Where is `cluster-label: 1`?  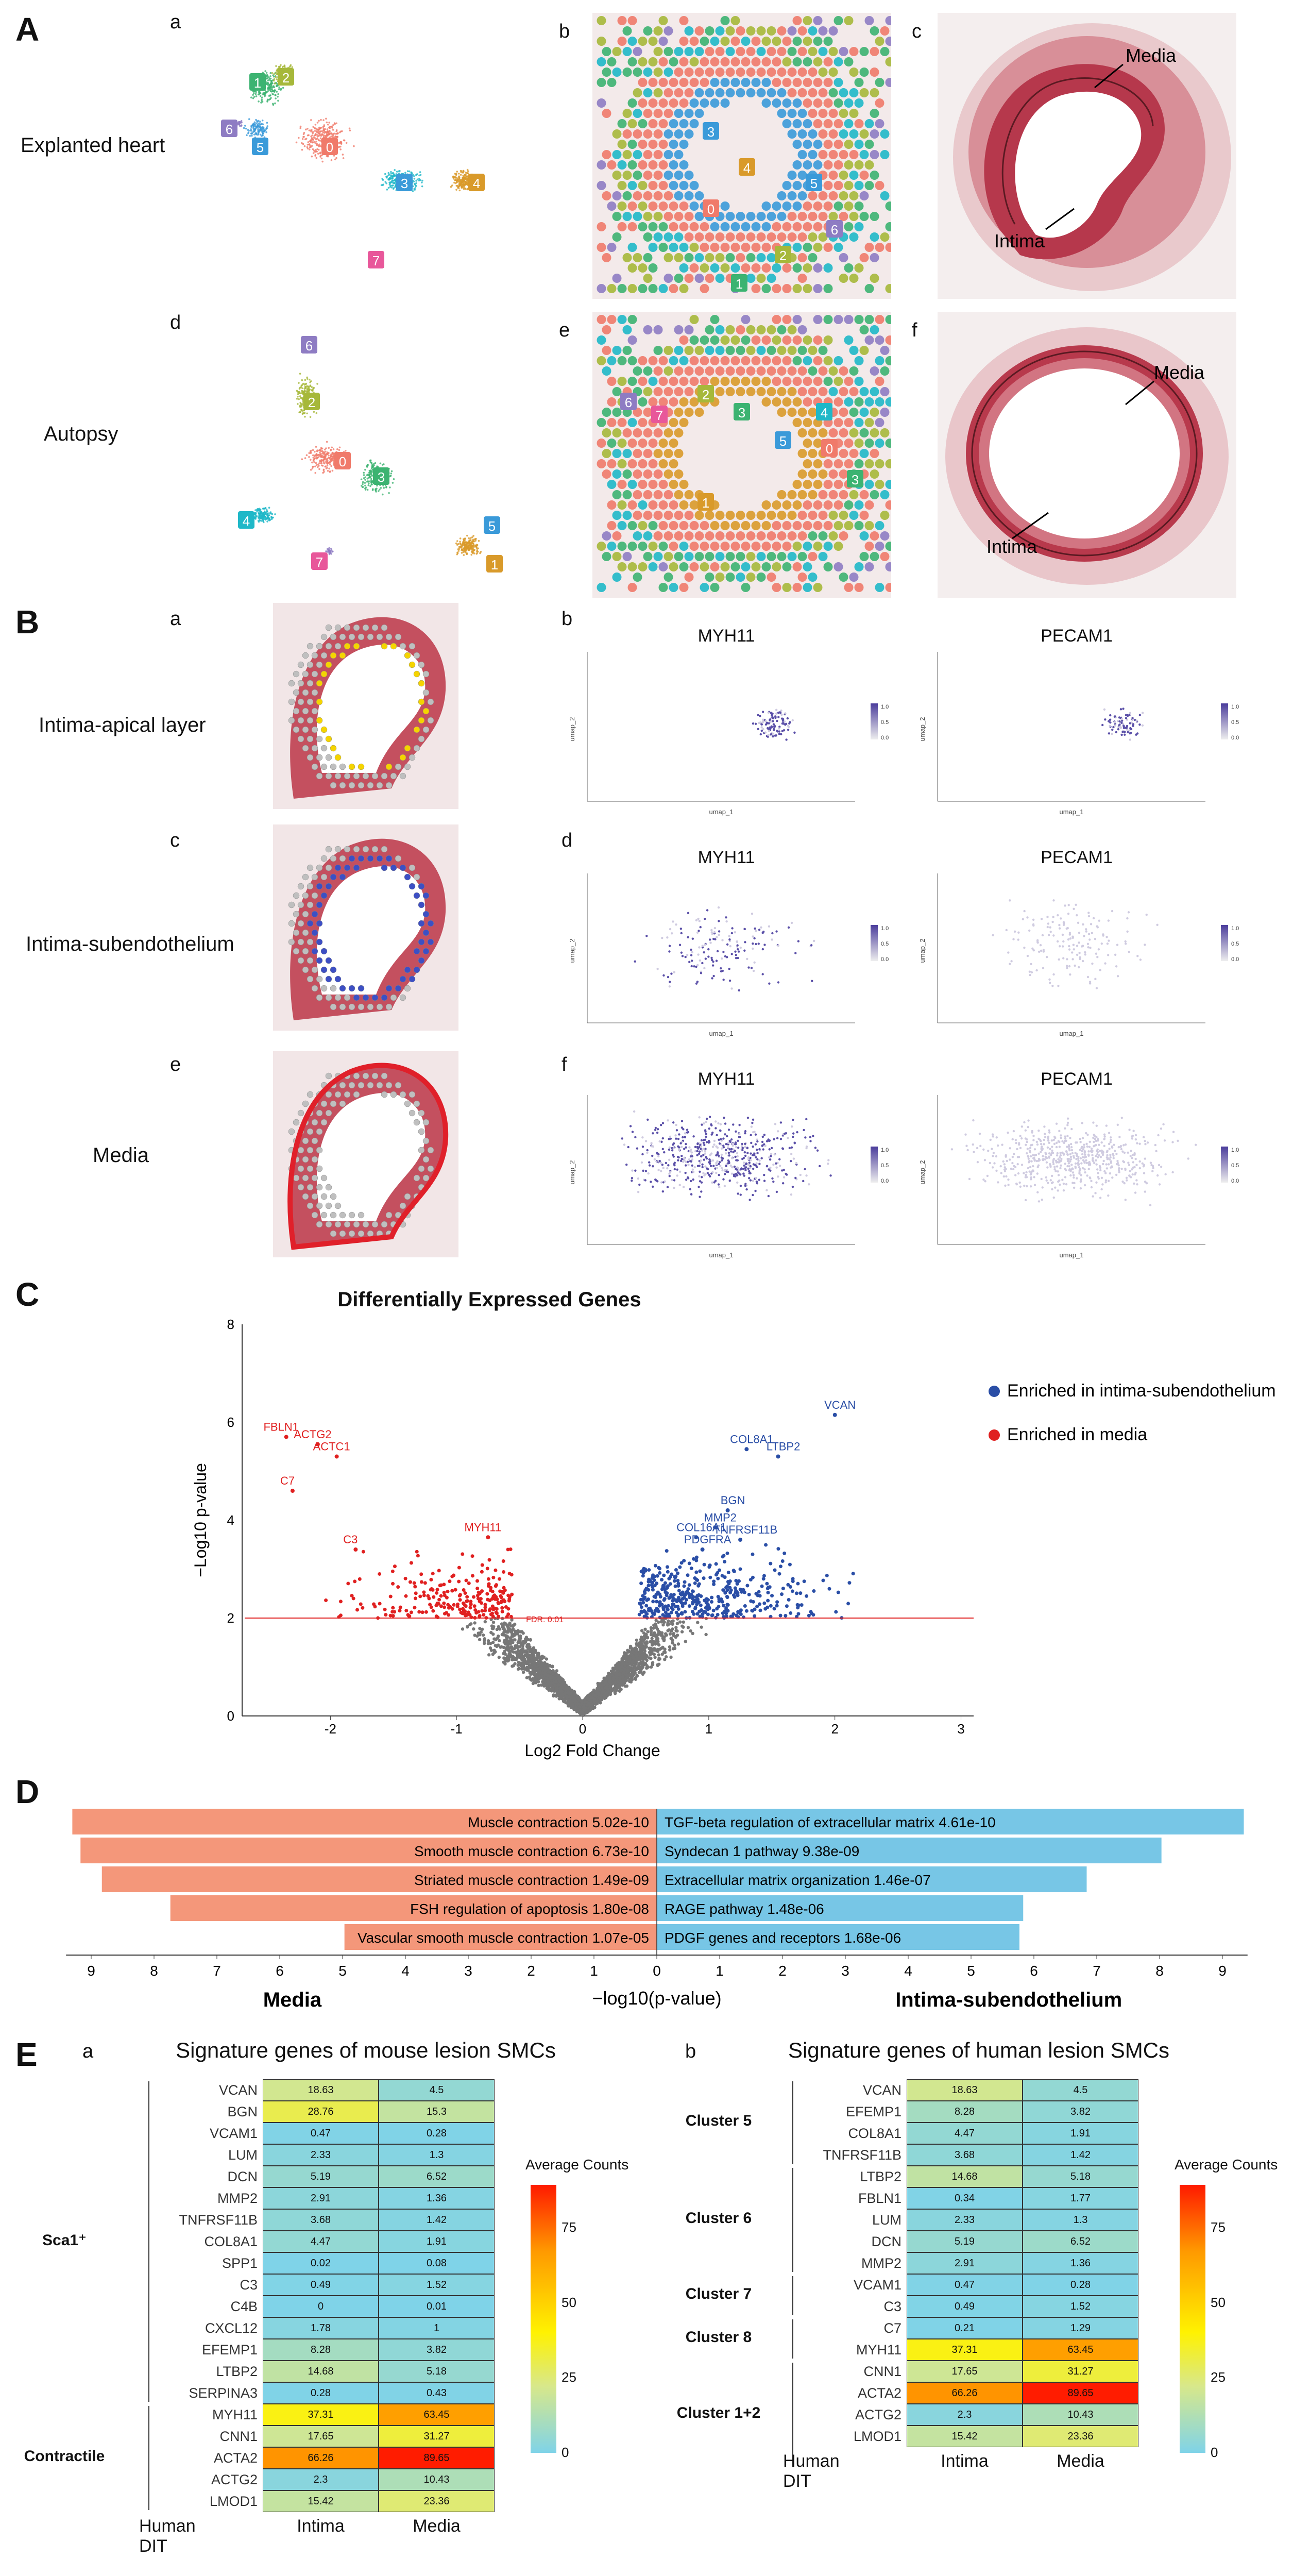 cluster-label: 1 is located at coordinates (257, 83).